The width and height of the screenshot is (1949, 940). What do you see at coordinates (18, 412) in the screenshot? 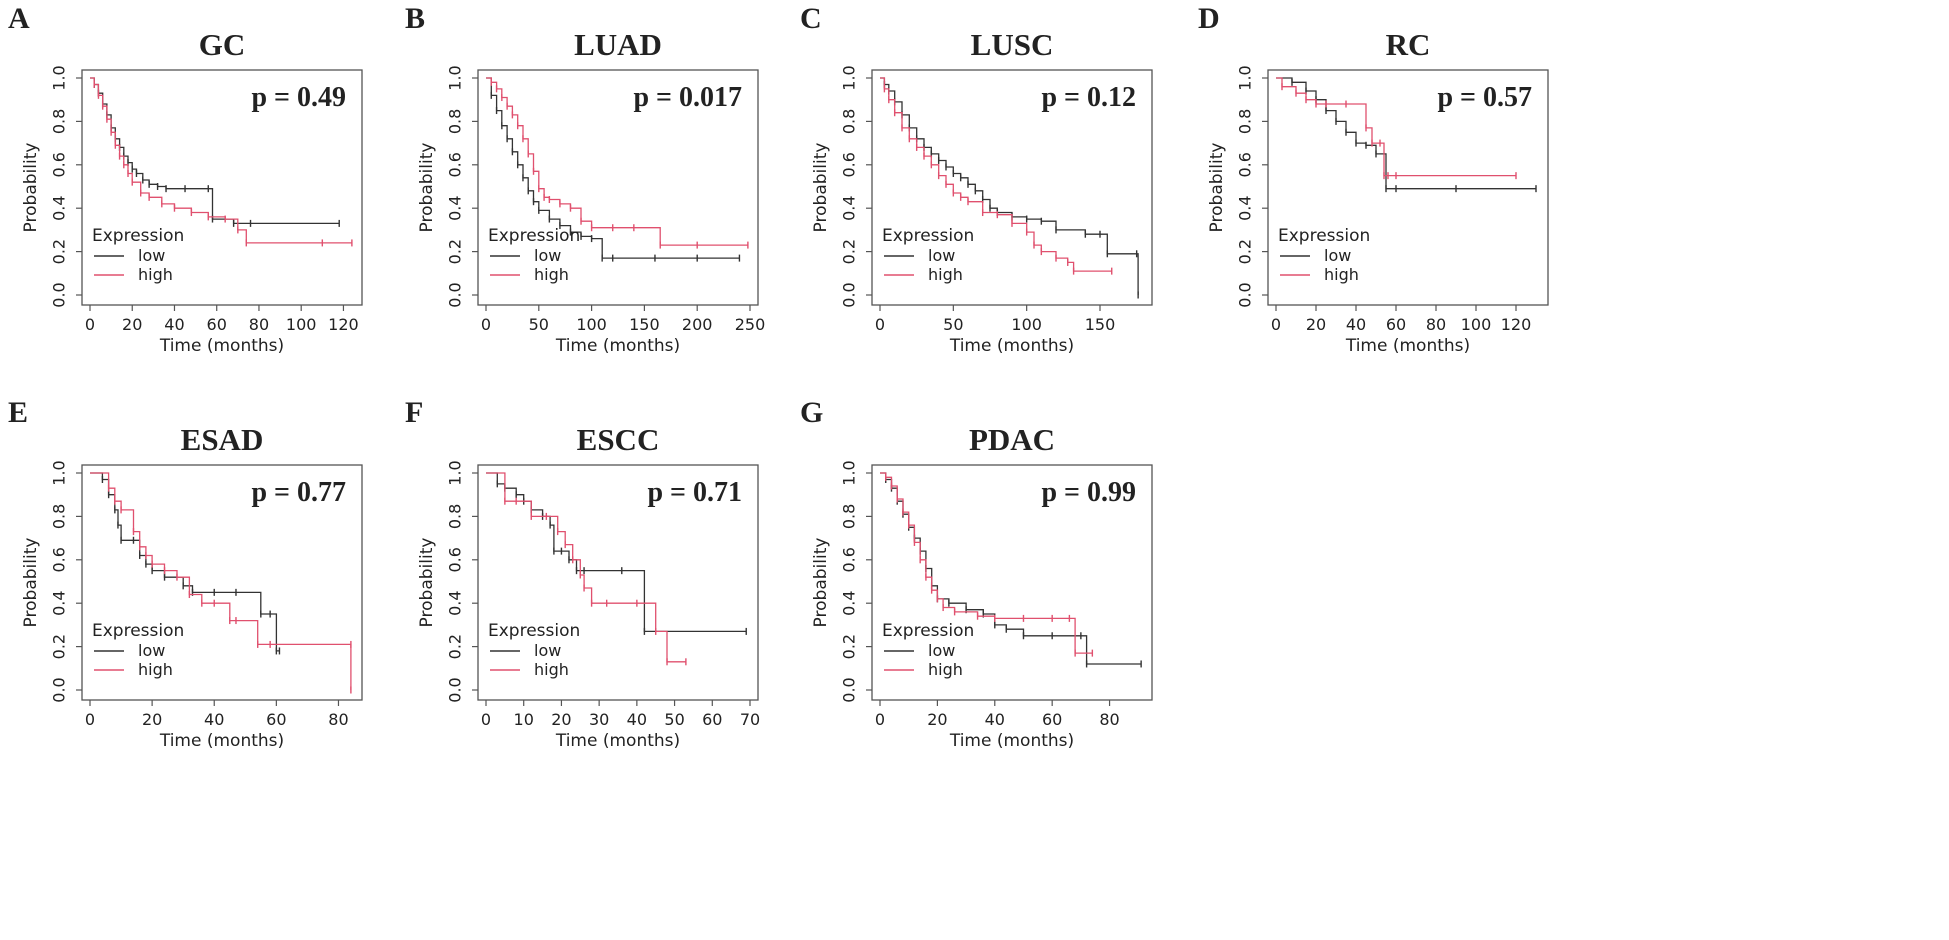
I see `panel-letter: E` at bounding box center [18, 412].